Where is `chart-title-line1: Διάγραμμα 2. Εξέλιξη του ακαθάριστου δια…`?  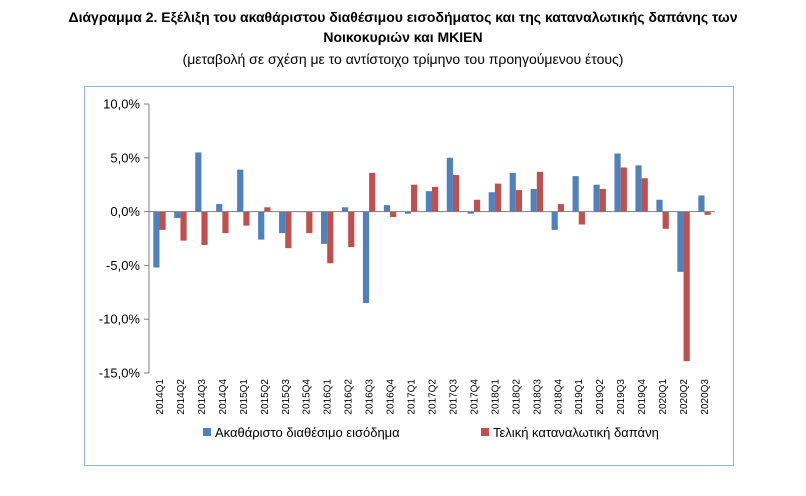 chart-title-line1: Διάγραμμα 2. Εξέλιξη του ακαθάριστου δια… is located at coordinates (403, 17).